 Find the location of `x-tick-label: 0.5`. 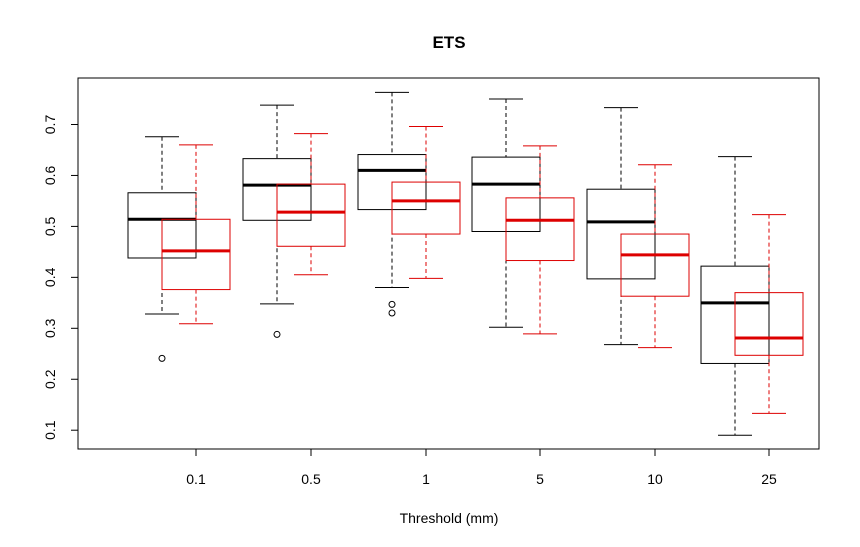

x-tick-label: 0.5 is located at coordinates (311, 479).